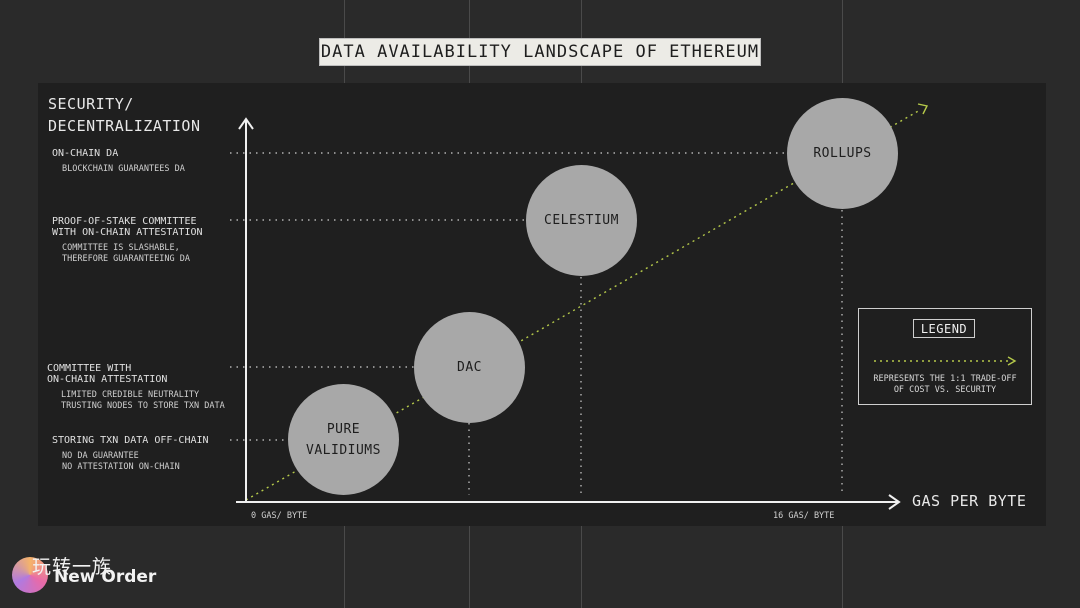 The height and width of the screenshot is (608, 1080). What do you see at coordinates (127, 232) in the screenshot?
I see `level-title: WITH ON-CHAIN ATTESTATION` at bounding box center [127, 232].